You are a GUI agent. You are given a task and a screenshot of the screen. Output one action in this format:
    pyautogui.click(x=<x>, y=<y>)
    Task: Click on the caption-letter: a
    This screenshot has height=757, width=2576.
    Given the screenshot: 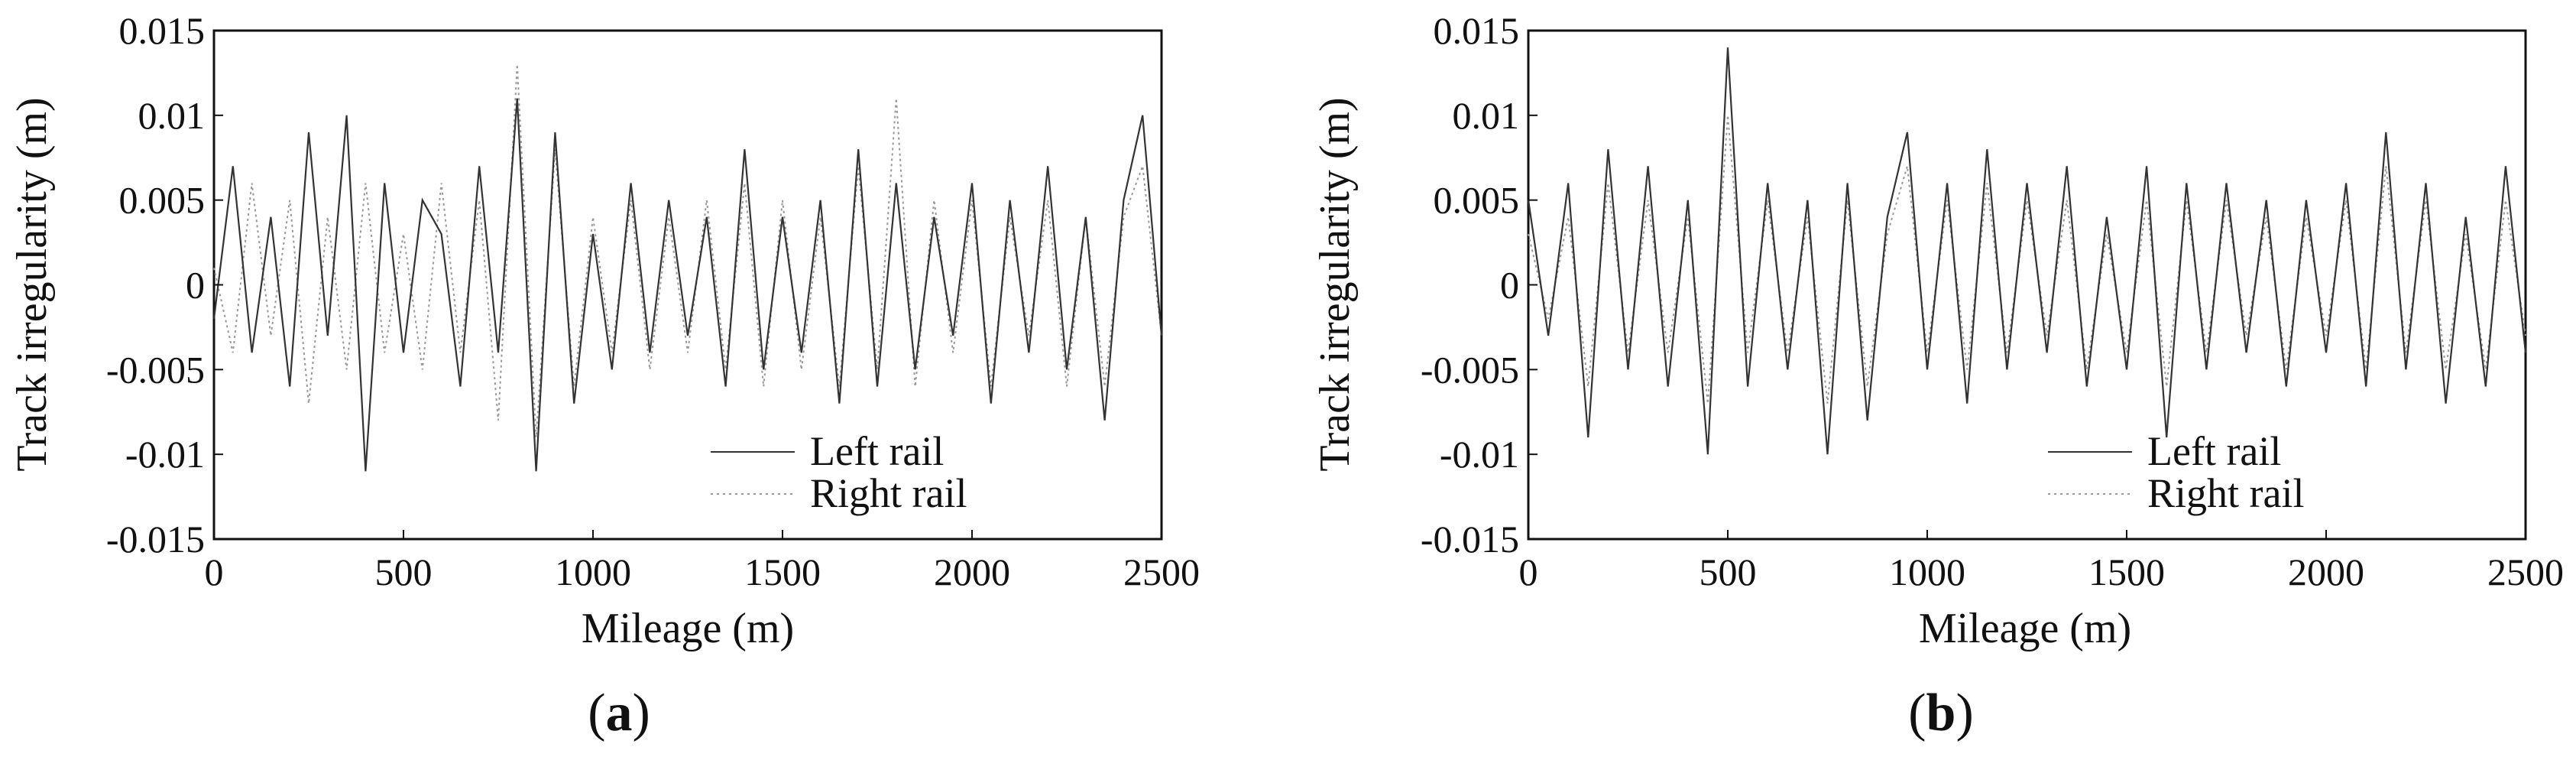 What is the action you would take?
    pyautogui.click(x=619, y=713)
    